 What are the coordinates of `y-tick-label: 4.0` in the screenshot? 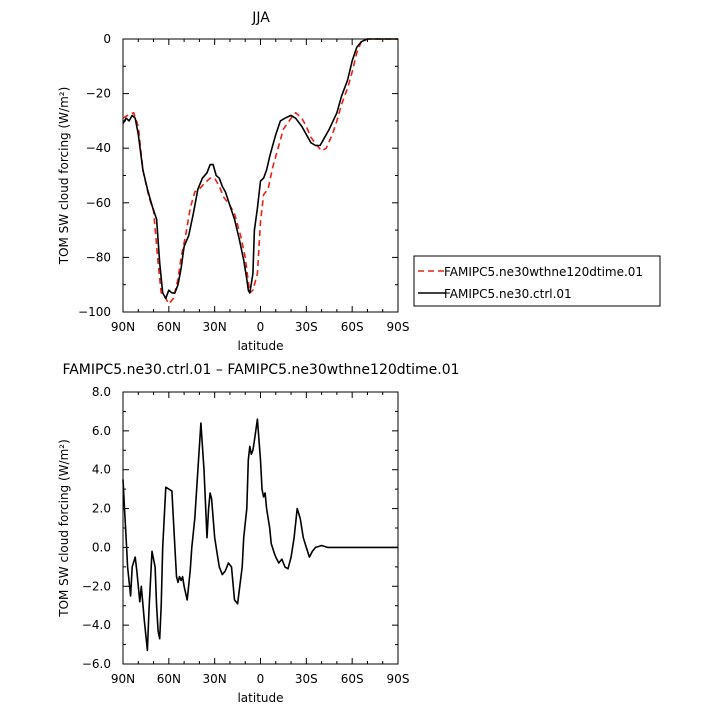 It's located at (101, 470).